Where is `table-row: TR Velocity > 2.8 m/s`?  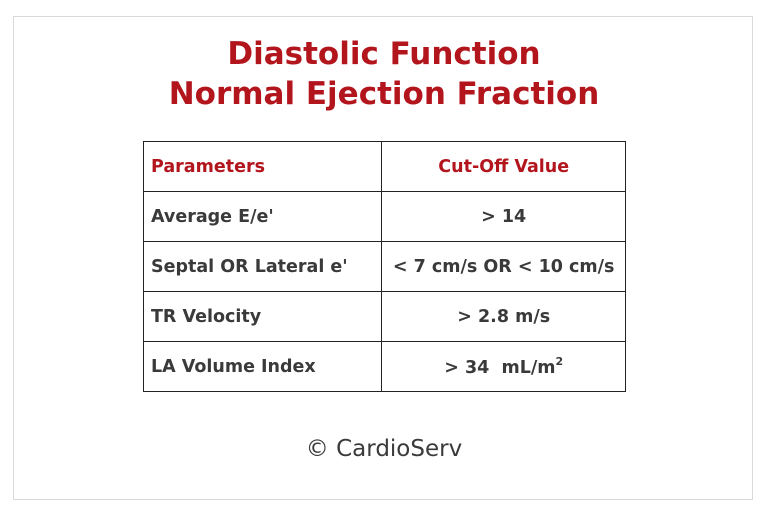
table-row: TR Velocity > 2.8 m/s is located at coordinates (384, 316).